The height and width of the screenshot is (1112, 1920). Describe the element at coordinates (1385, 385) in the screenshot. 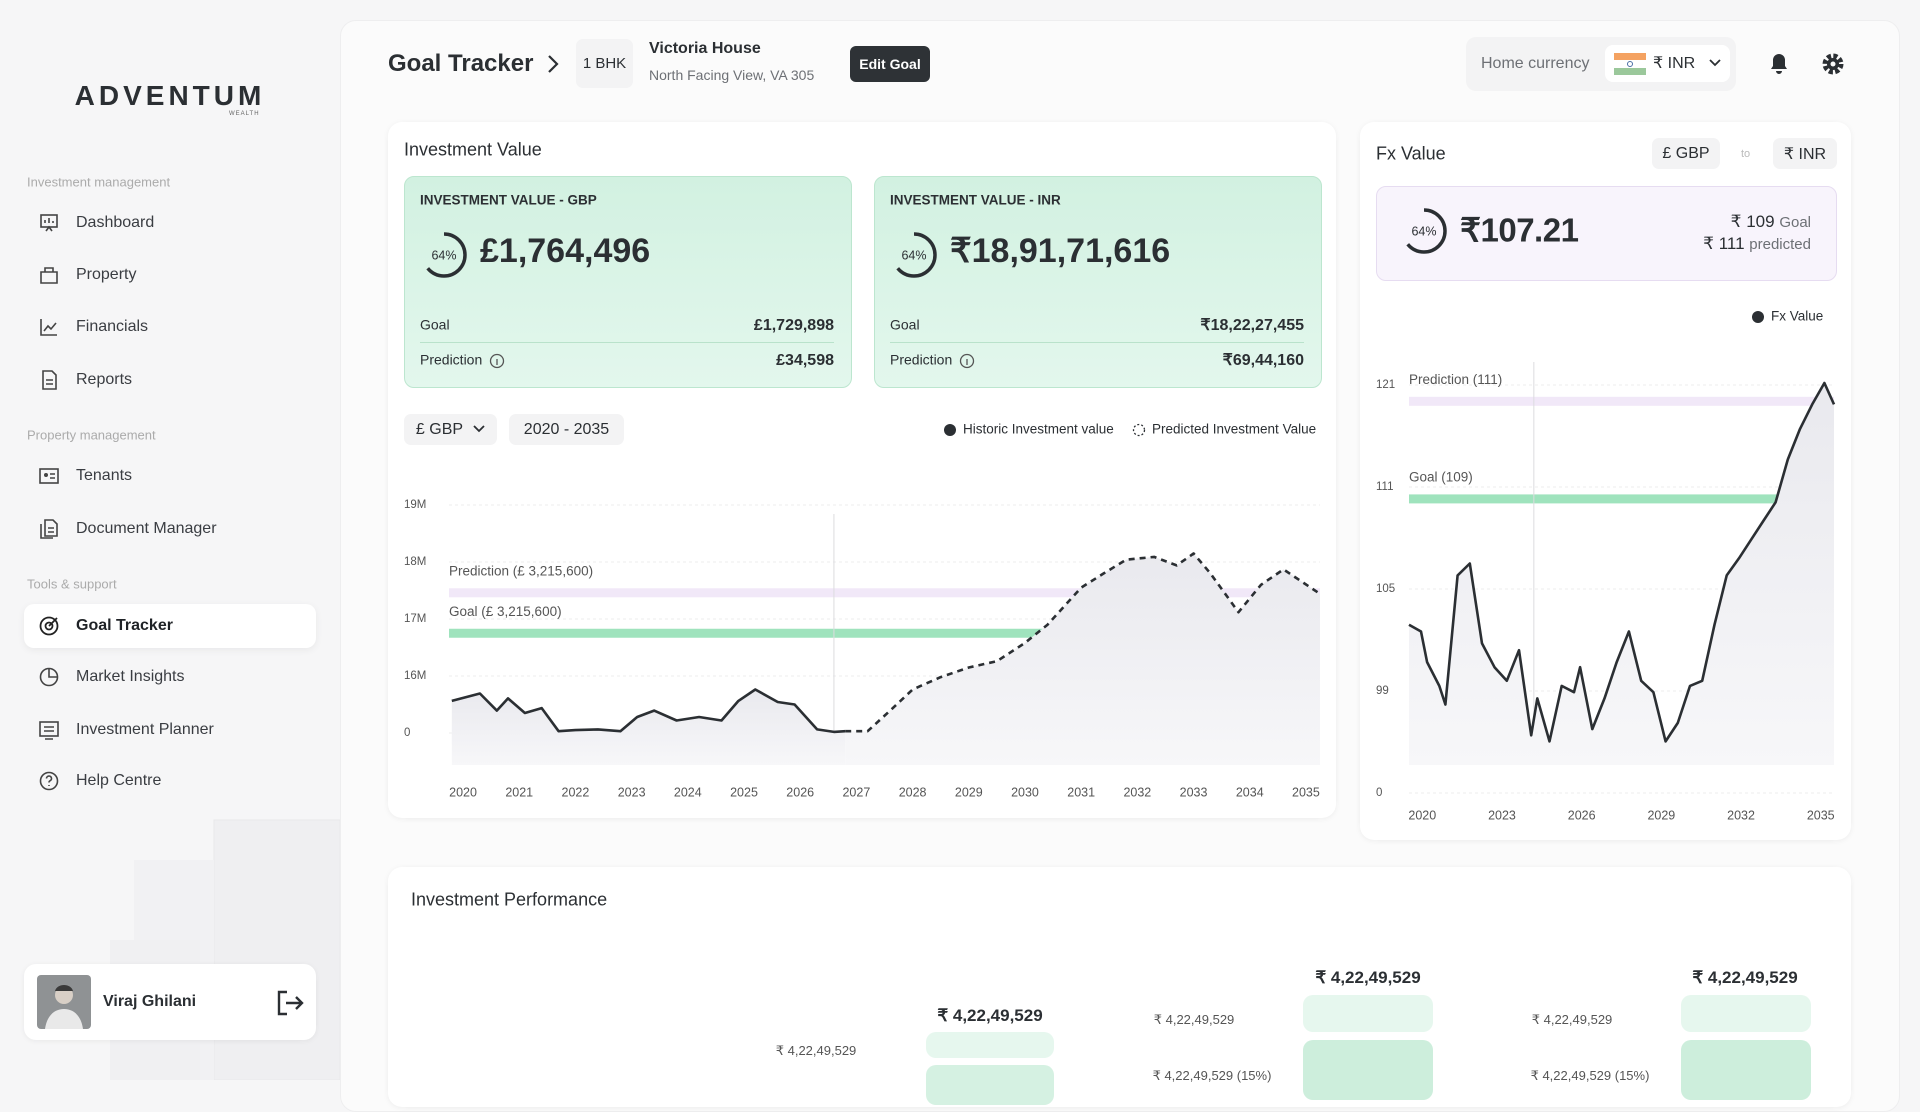

I see `y-tick-label: 121` at that location.